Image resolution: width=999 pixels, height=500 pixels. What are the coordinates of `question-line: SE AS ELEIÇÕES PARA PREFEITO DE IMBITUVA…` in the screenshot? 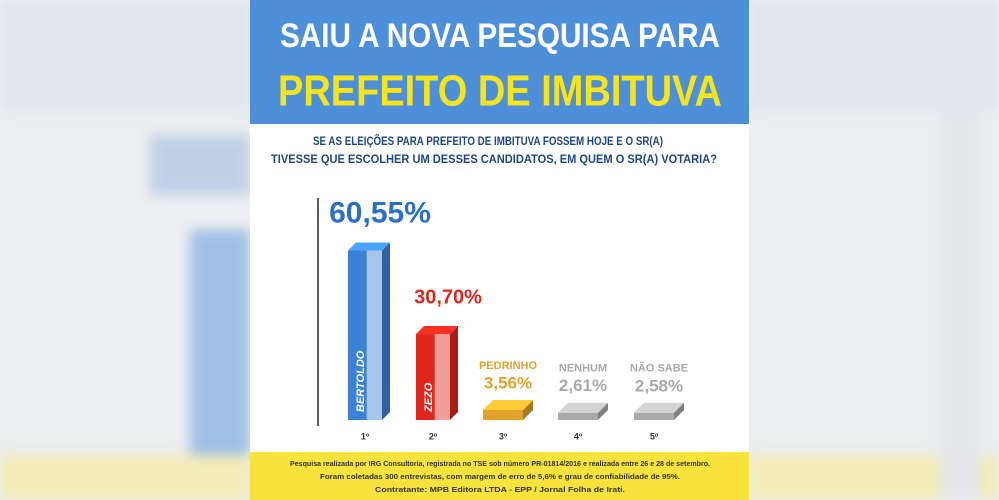 It's located at (488, 140).